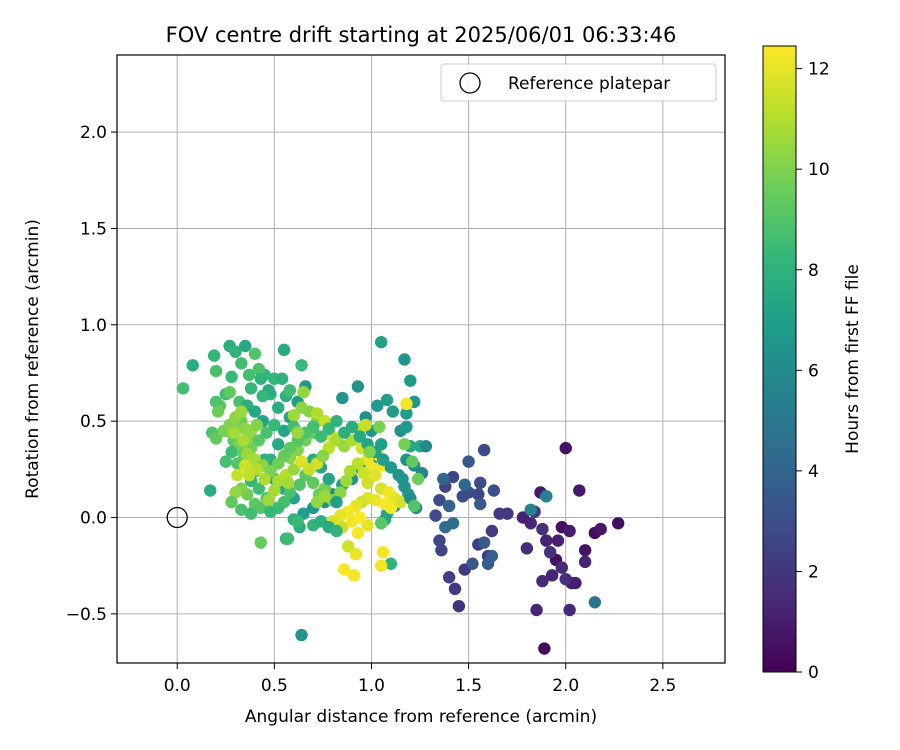 This screenshot has height=750, width=900. What do you see at coordinates (33, 359) in the screenshot?
I see `y-axis-label: Rotation from reference (arcmin)` at bounding box center [33, 359].